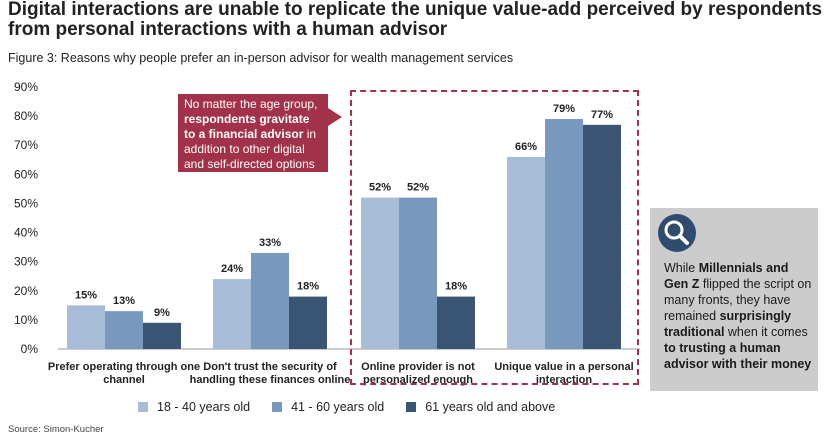  Describe the element at coordinates (26, 174) in the screenshot. I see `y-tick-label: 60%` at that location.